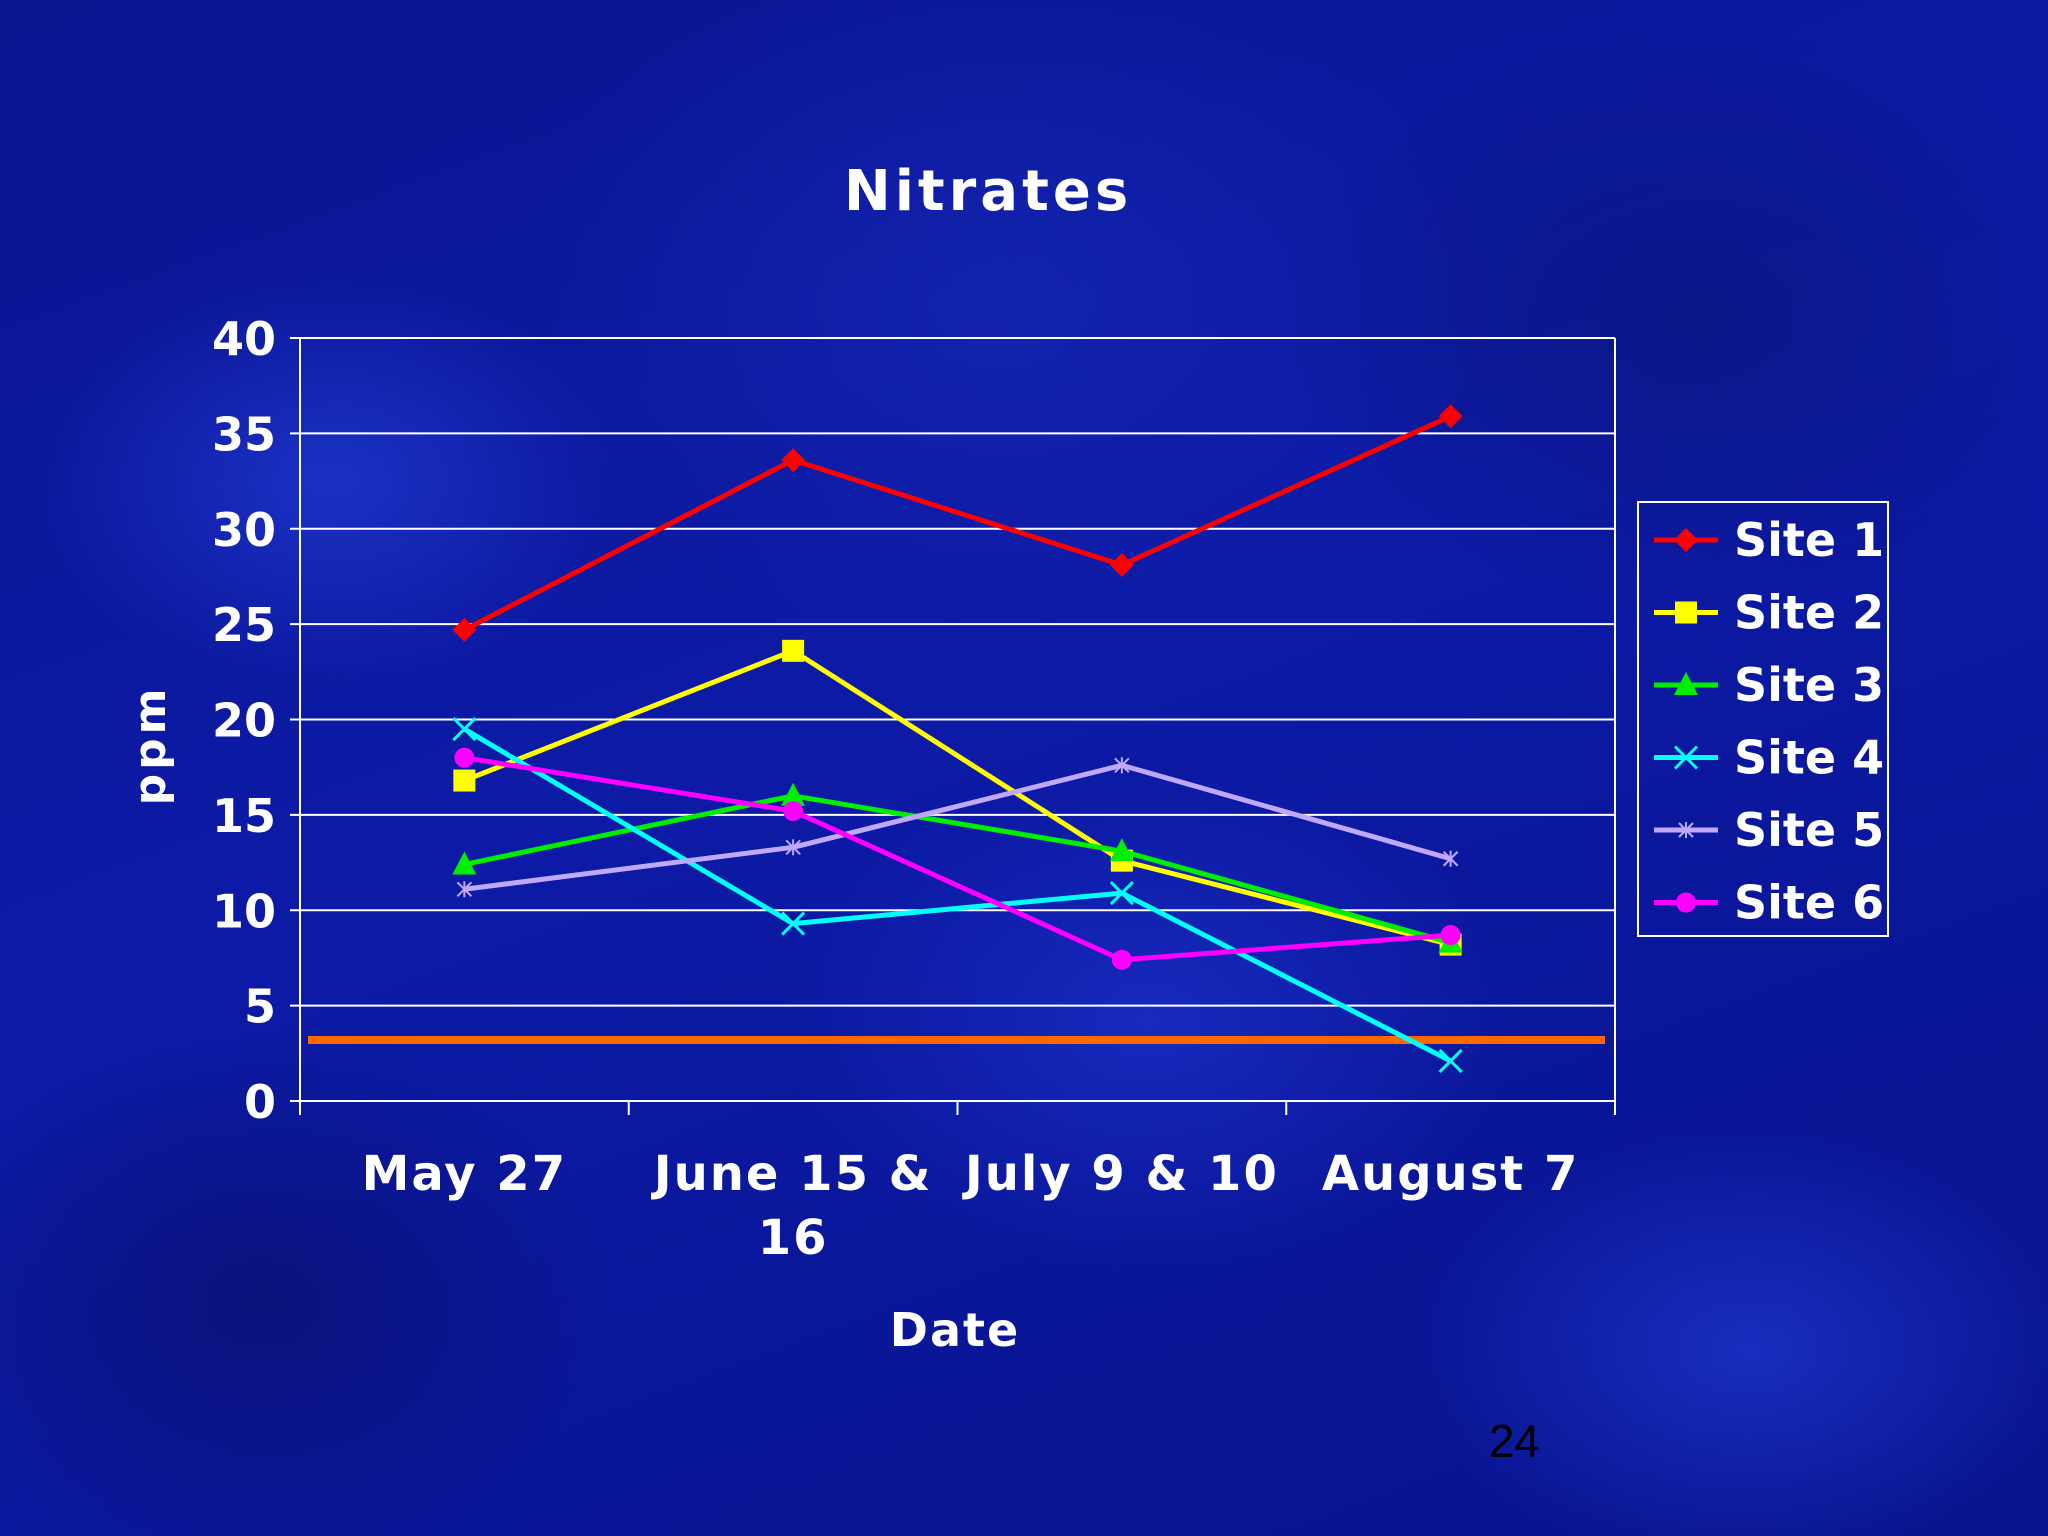 This screenshot has width=2048, height=1536. I want to click on y-tick-label: 20, so click(244, 721).